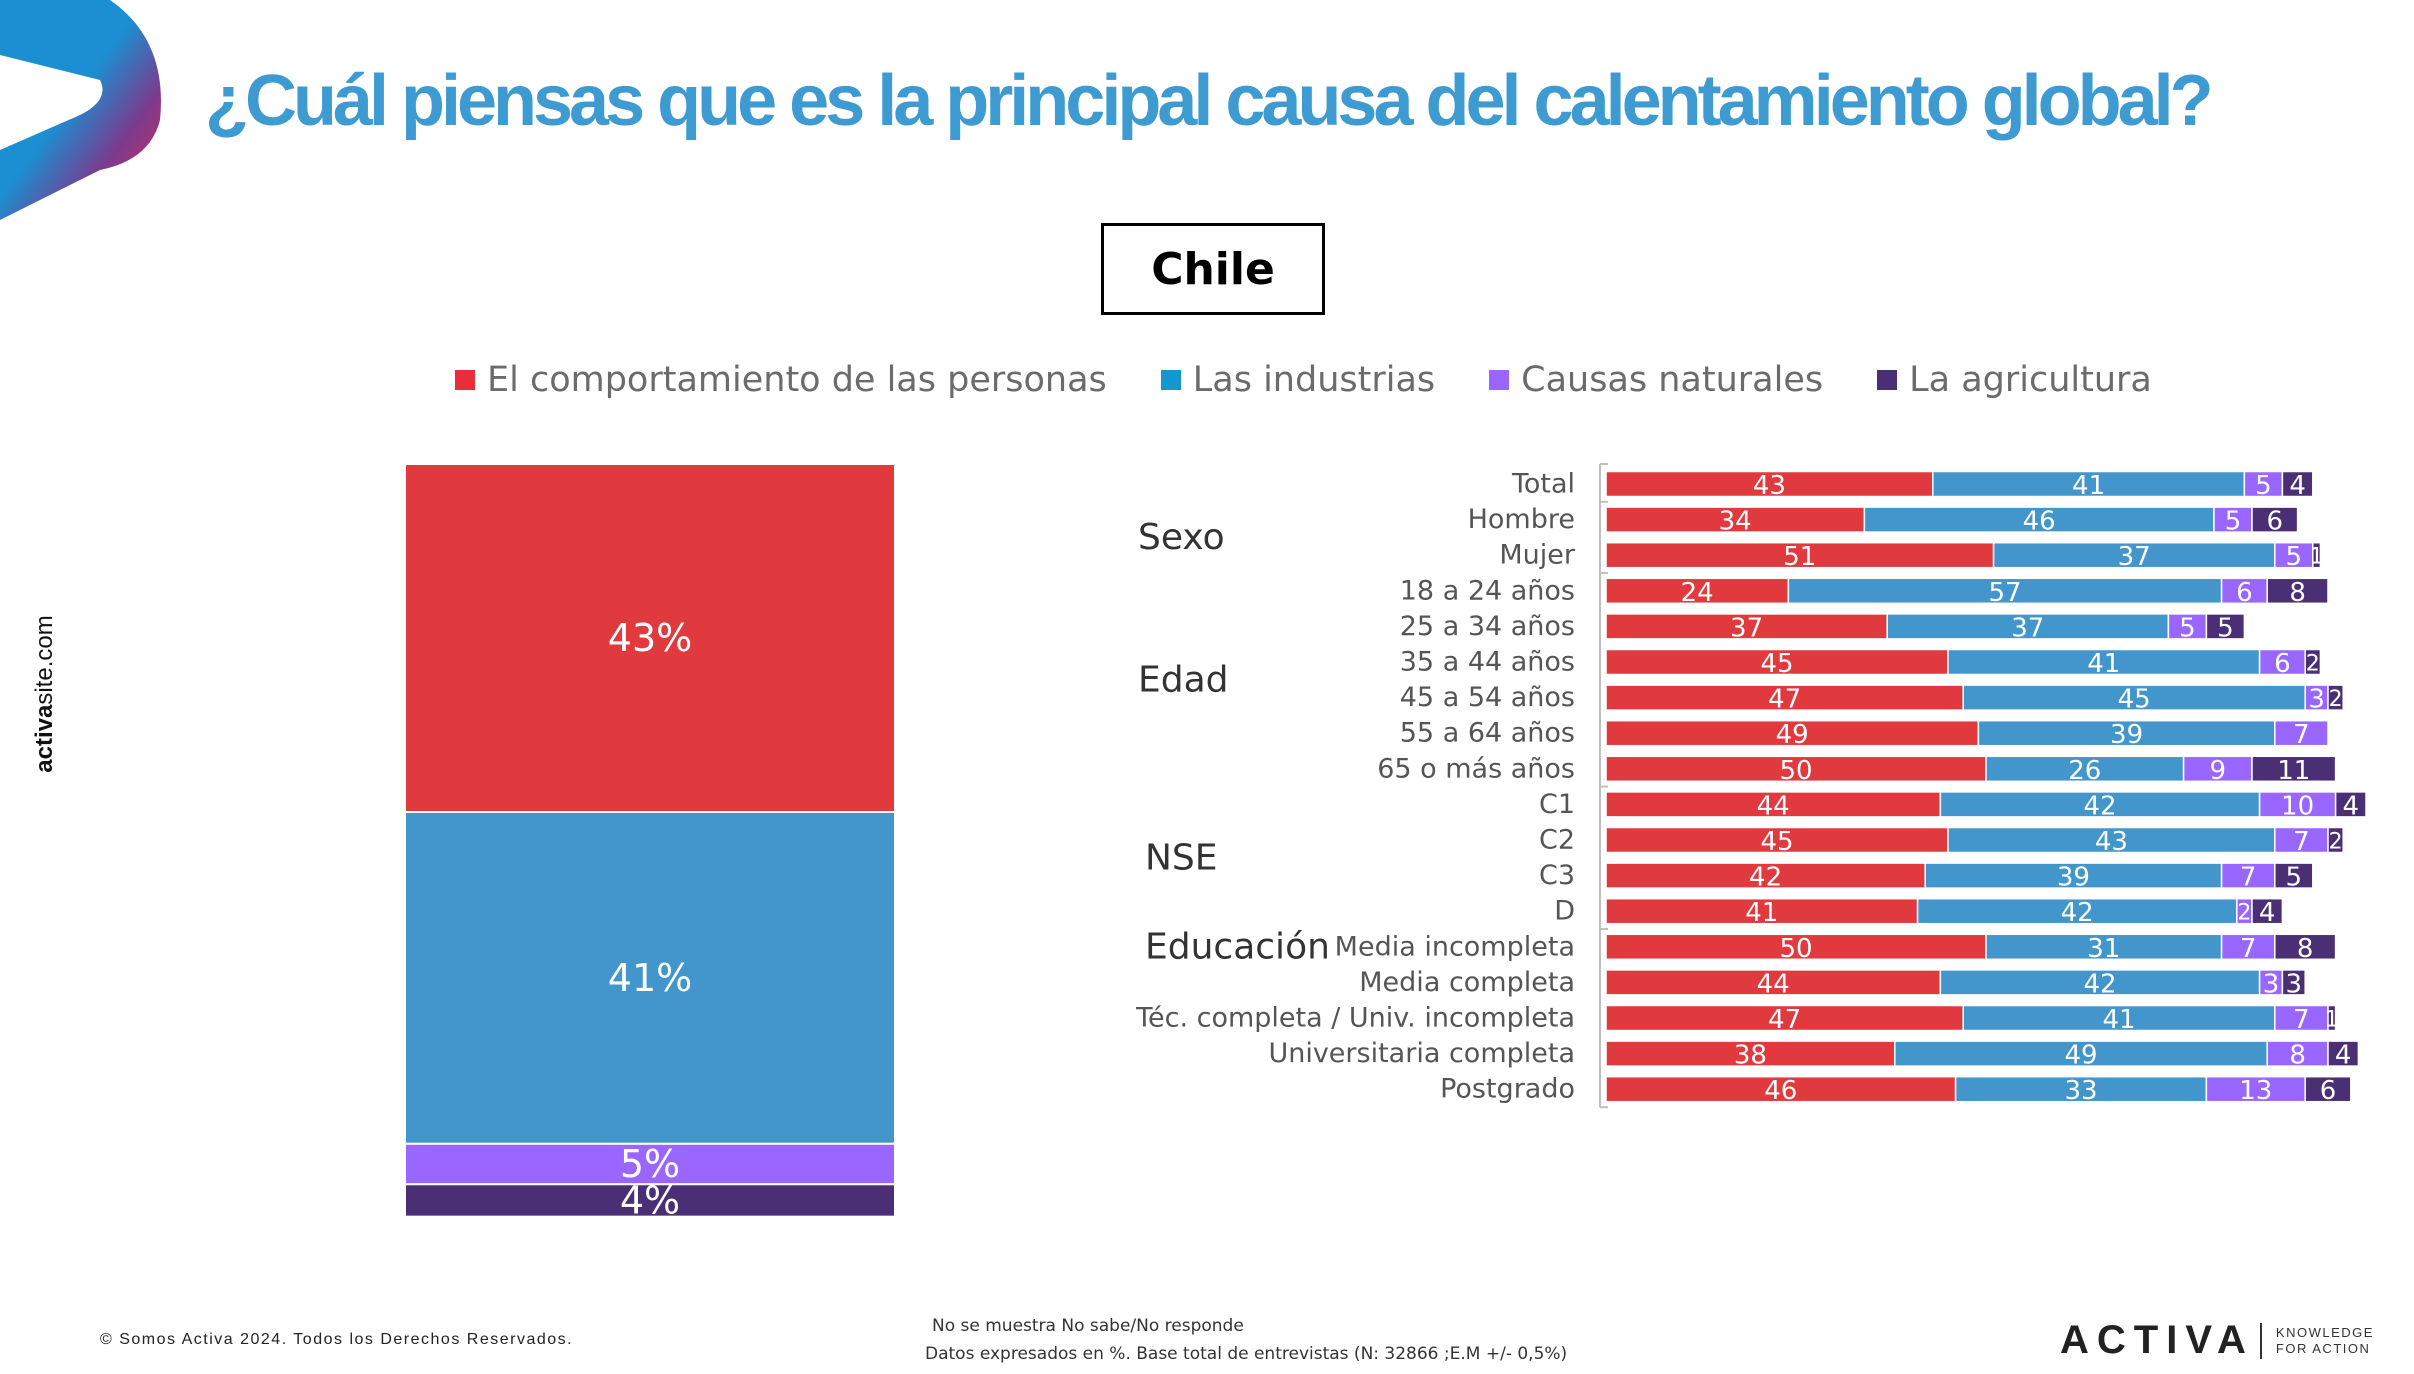 The height and width of the screenshot is (1374, 2414). Describe the element at coordinates (1487, 733) in the screenshot. I see `row-label: 55 a 64 años` at that location.